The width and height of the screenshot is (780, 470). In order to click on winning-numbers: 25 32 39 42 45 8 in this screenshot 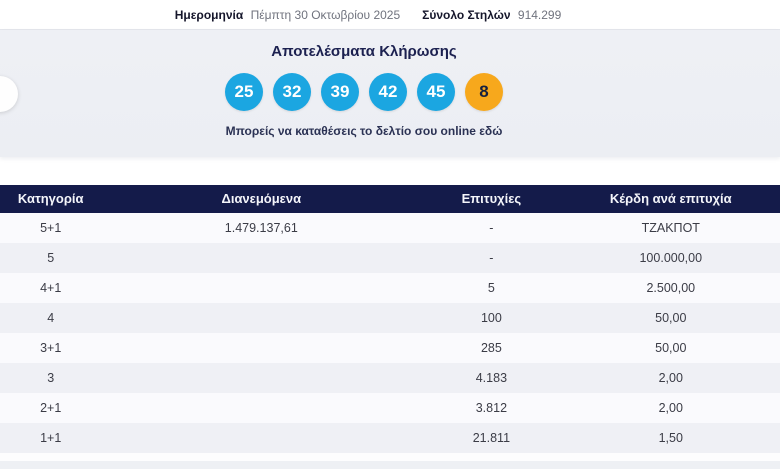, I will do `click(364, 92)`.